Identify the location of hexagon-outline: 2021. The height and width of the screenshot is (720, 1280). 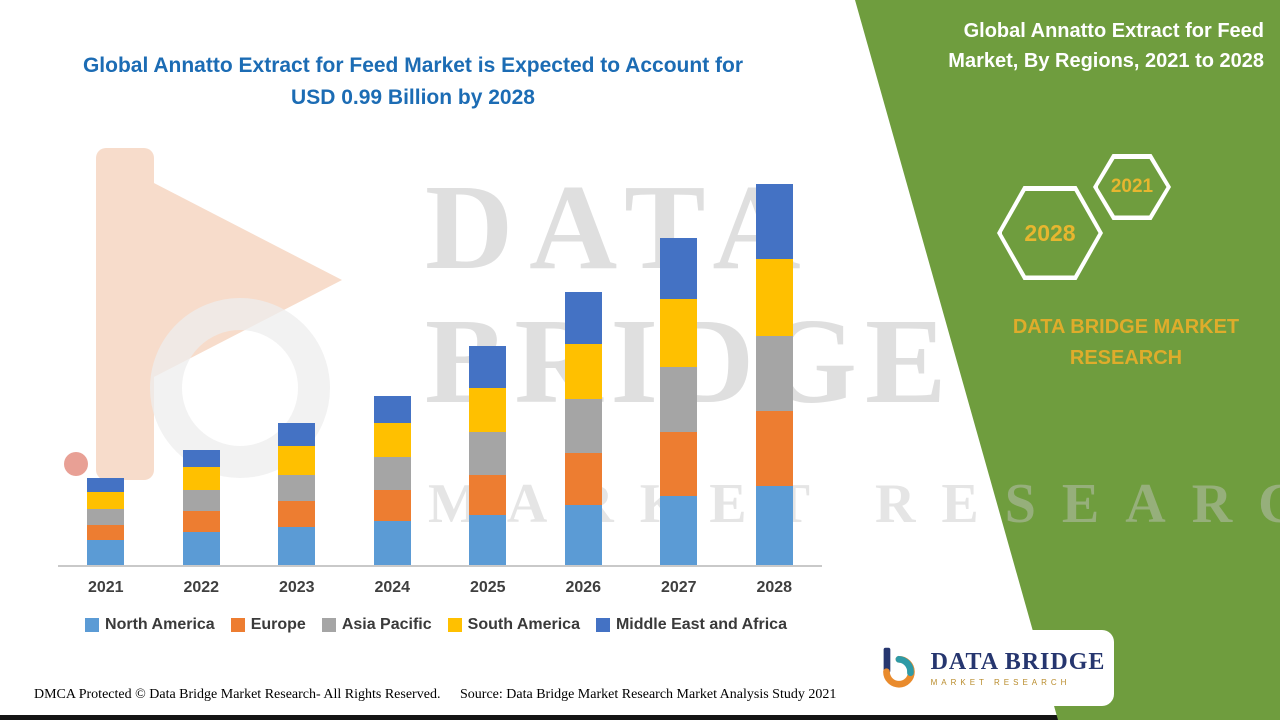
(1132, 187).